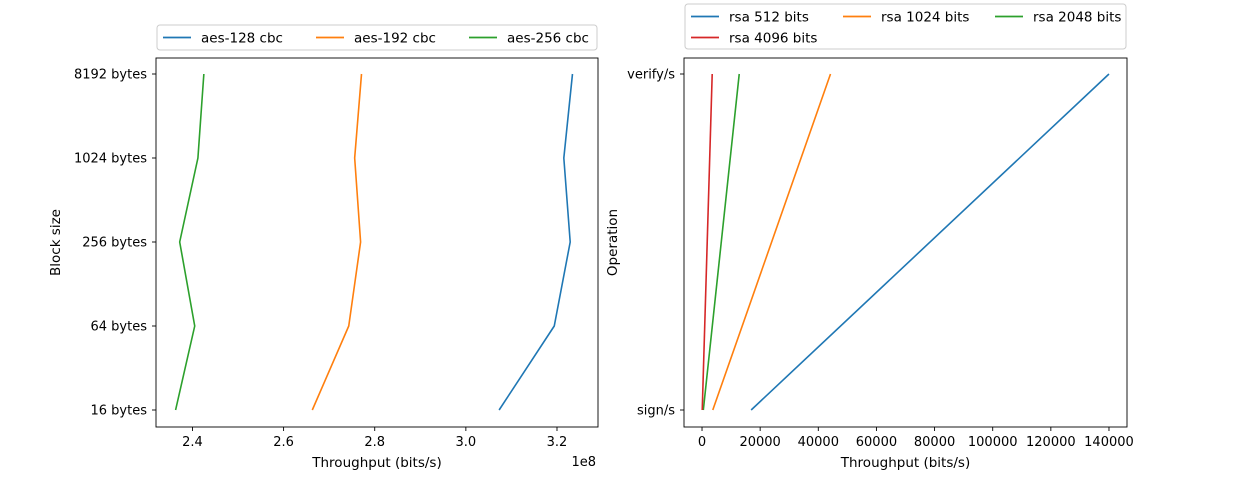  I want to click on y-tick-label: 8192 bytes, so click(110, 75).